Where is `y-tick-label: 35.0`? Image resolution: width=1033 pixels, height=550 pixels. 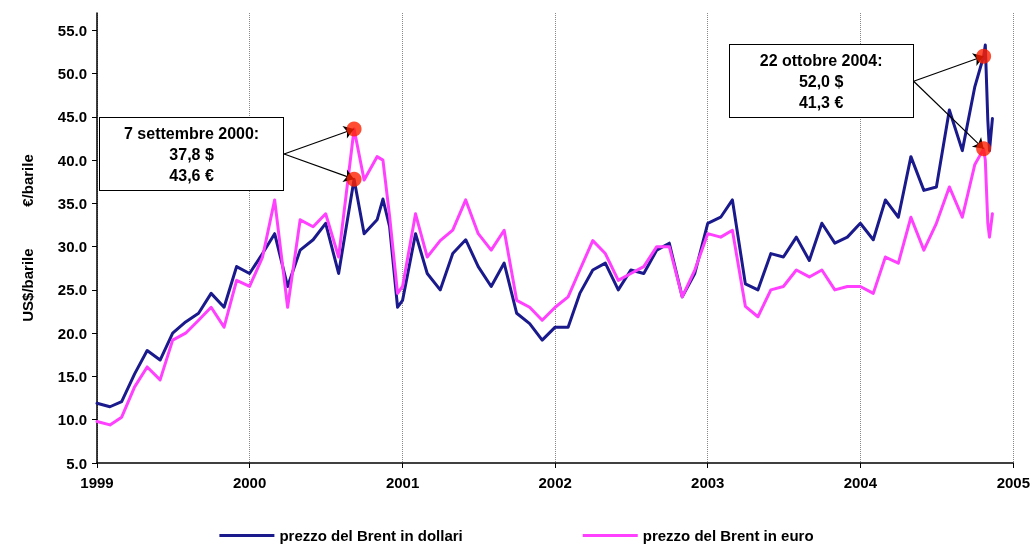 y-tick-label: 35.0 is located at coordinates (72, 203).